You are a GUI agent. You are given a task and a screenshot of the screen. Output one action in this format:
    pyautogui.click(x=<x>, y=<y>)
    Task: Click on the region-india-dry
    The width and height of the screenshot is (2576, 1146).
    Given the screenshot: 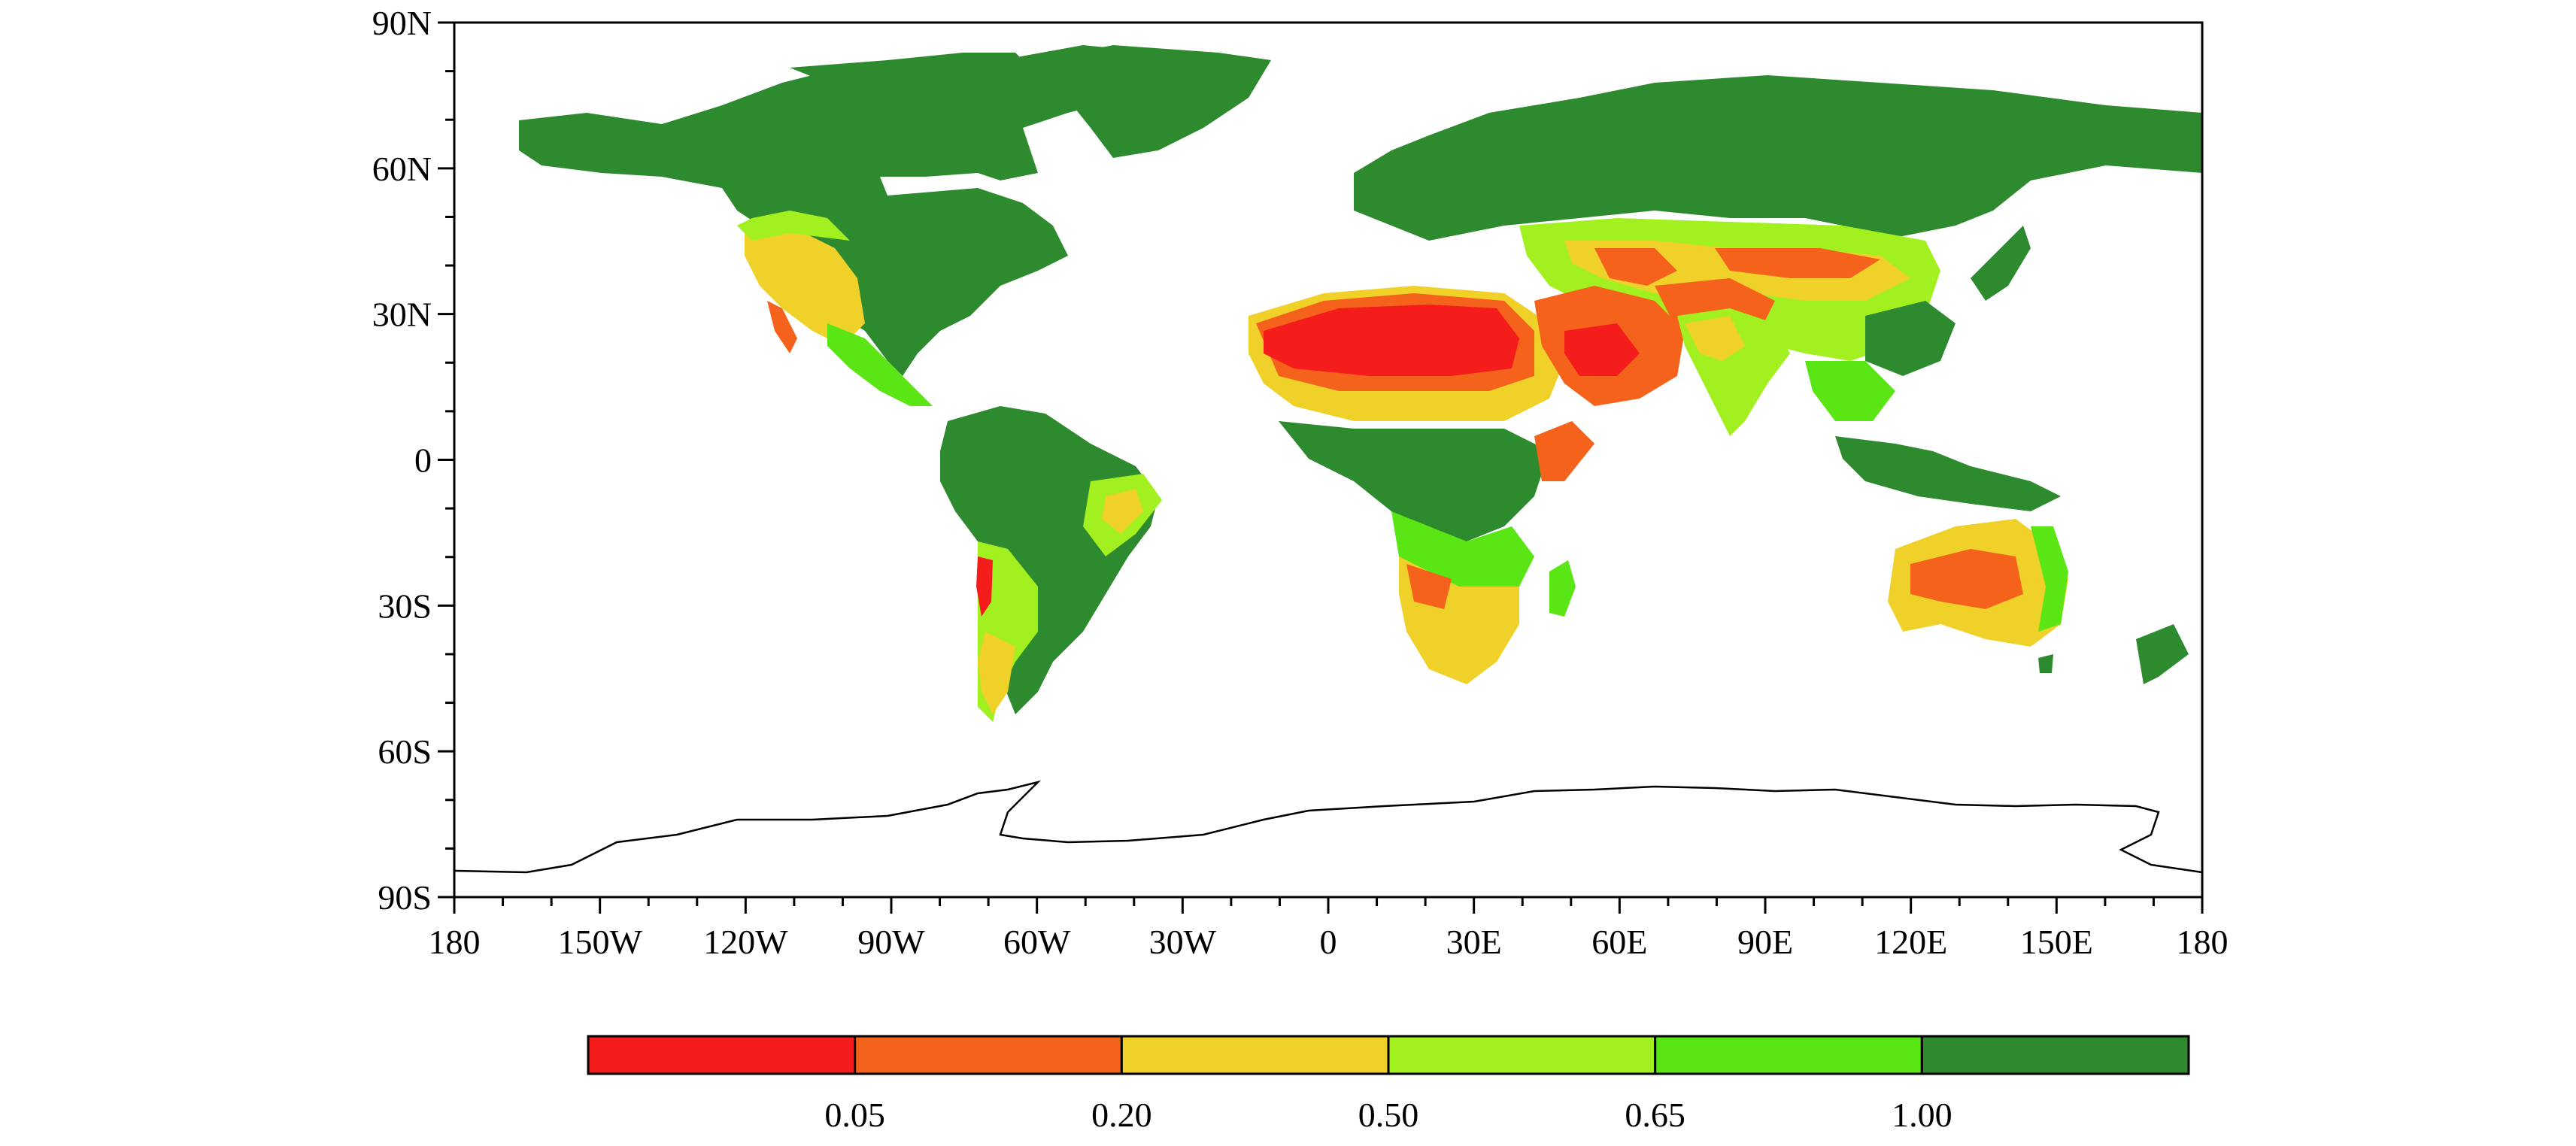 What is the action you would take?
    pyautogui.click(x=1715, y=338)
    